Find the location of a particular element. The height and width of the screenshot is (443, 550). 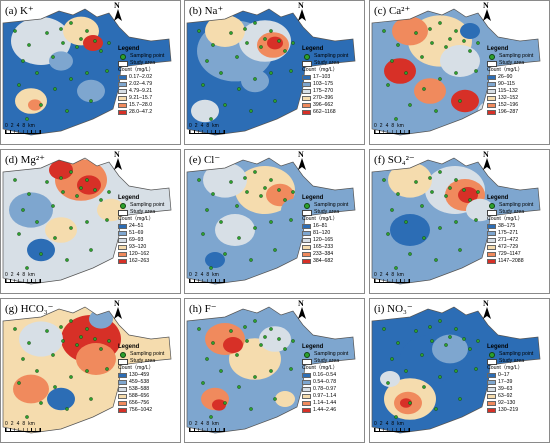

sampling-point-icon is located at coordinates (492, 205).